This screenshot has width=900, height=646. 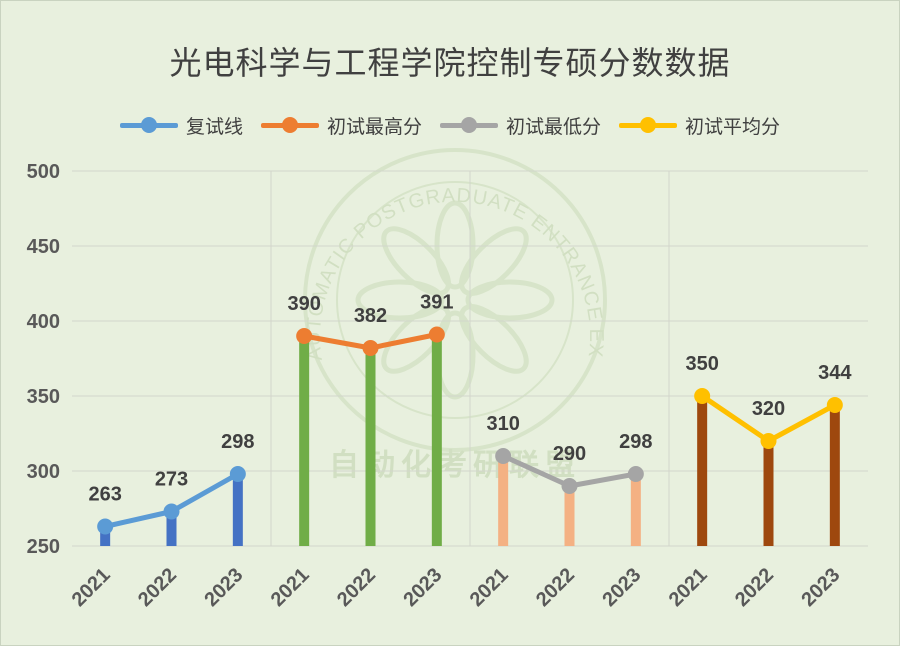 I want to click on data-label: 344, so click(x=835, y=373).